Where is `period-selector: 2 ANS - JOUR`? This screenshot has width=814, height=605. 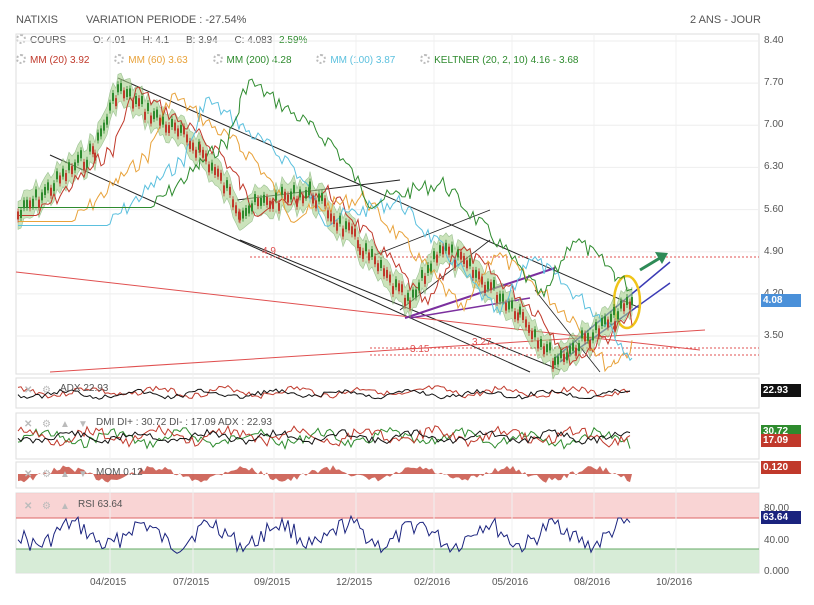 period-selector: 2 ANS - JOUR is located at coordinates (725, 20).